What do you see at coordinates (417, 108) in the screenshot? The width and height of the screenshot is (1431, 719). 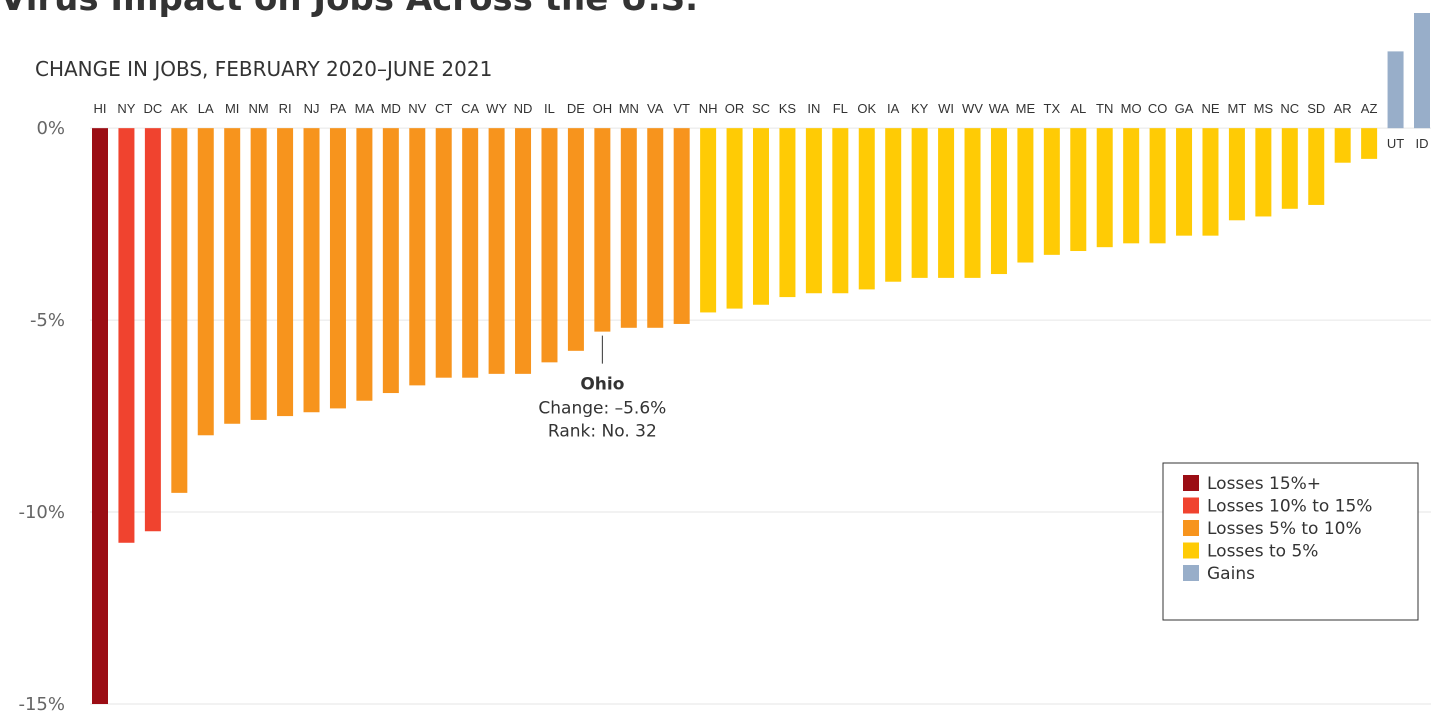 I see `x-tick-label: NV` at bounding box center [417, 108].